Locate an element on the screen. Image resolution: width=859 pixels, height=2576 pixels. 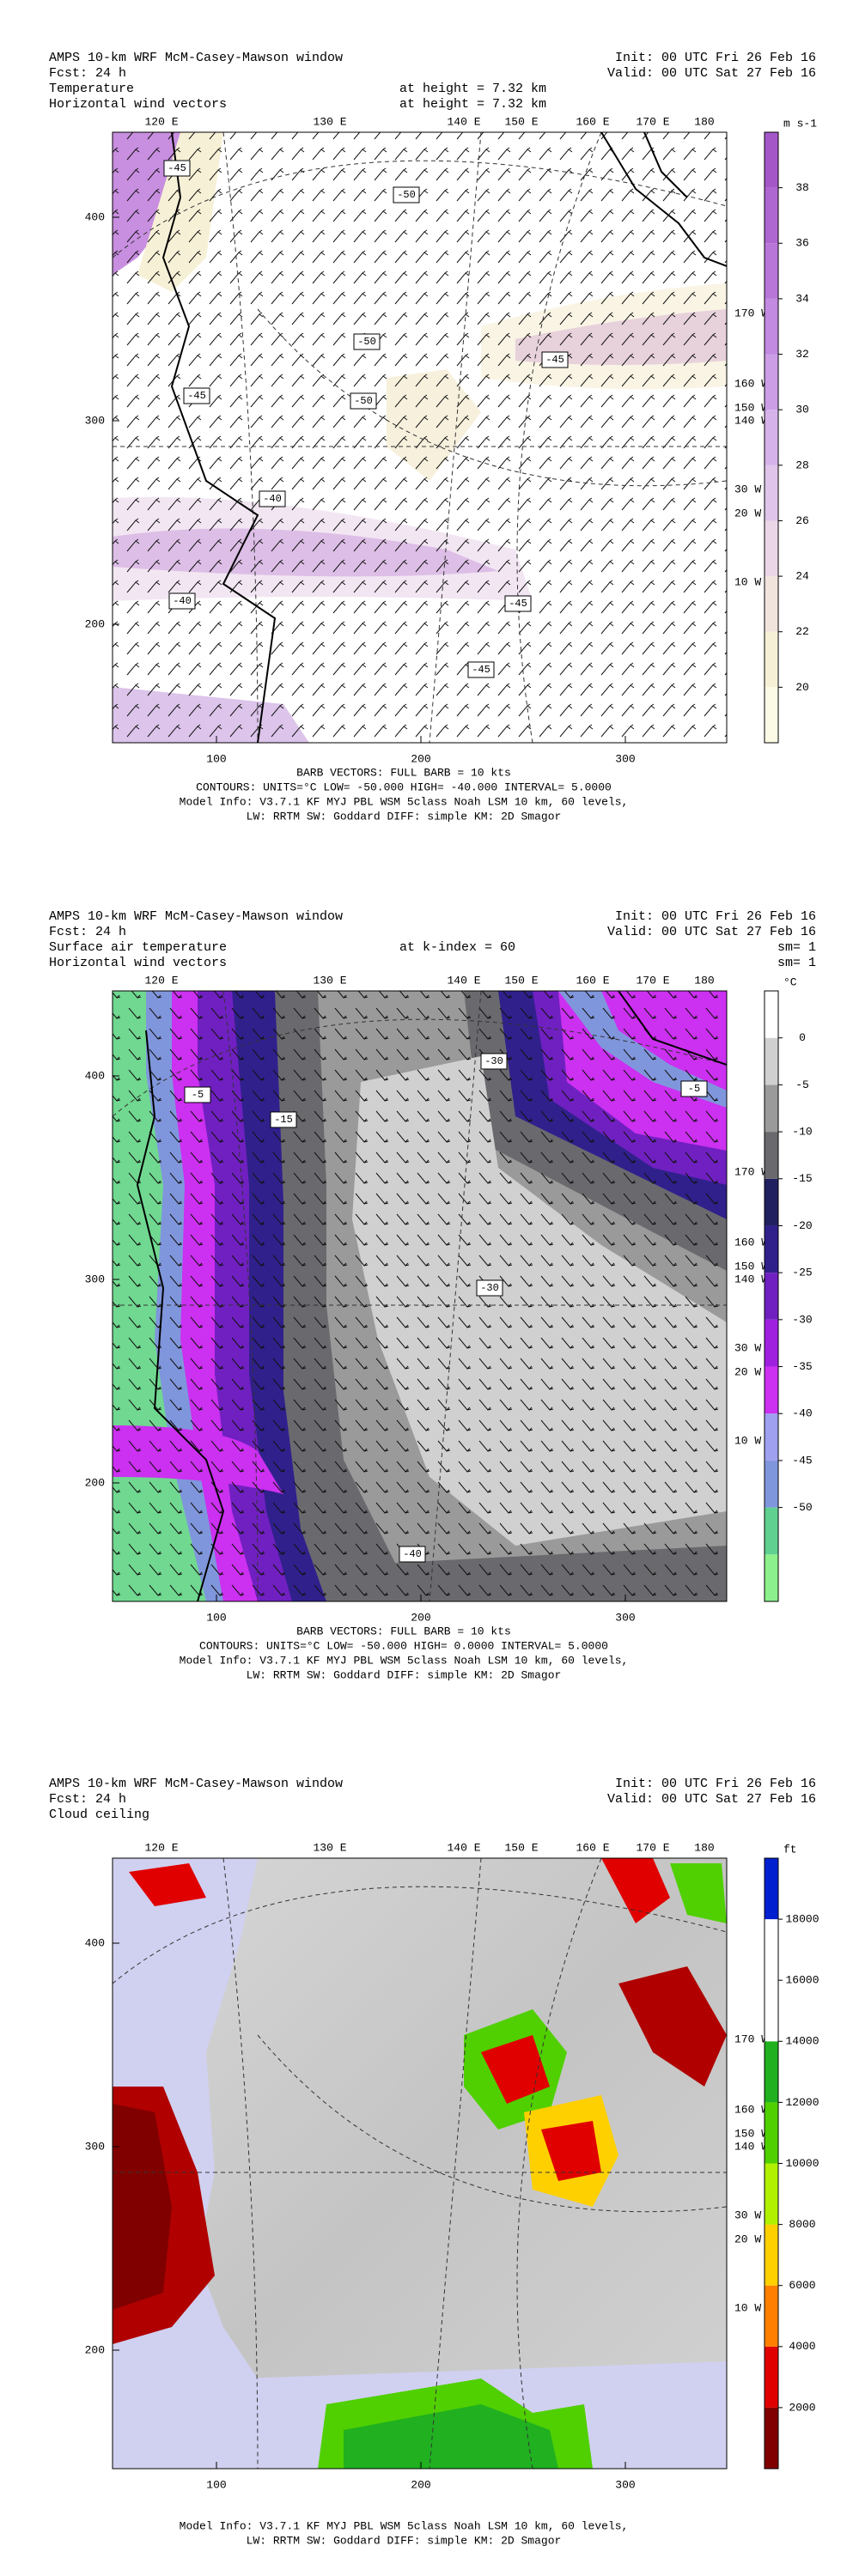
lon-label: 150 E is located at coordinates (521, 1848).